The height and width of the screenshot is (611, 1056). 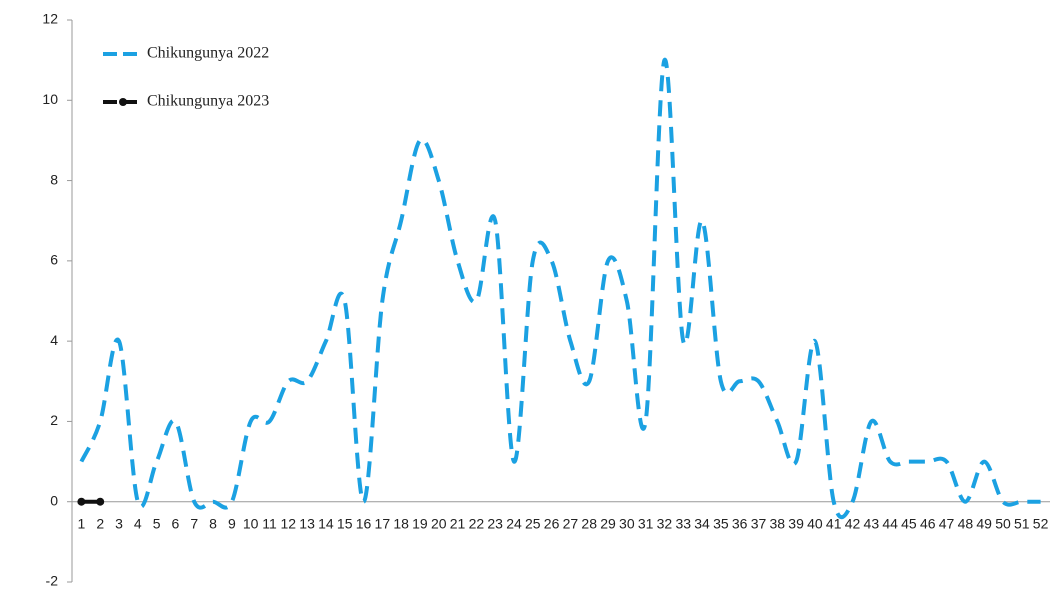 What do you see at coordinates (54, 420) in the screenshot?
I see `y-tick-label: 2` at bounding box center [54, 420].